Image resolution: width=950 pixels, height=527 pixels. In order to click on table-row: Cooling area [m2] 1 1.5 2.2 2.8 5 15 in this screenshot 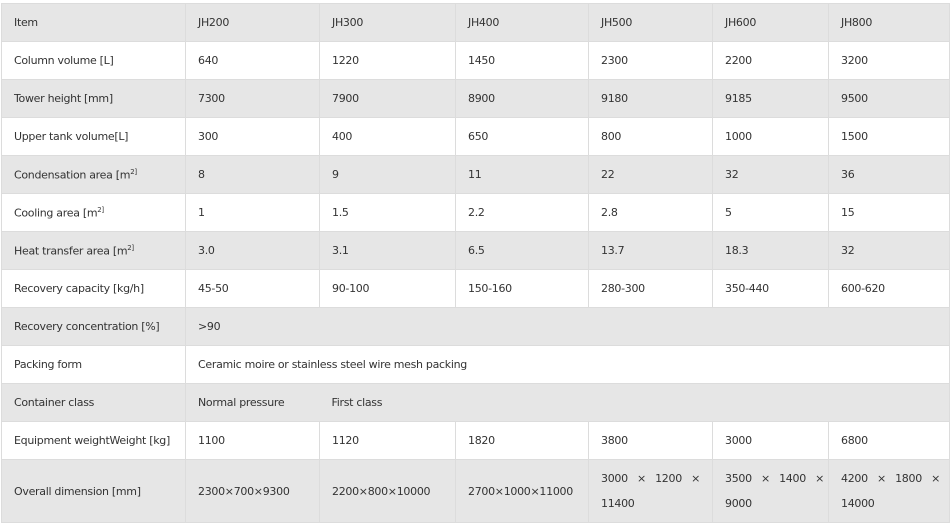, I will do `click(475, 212)`.